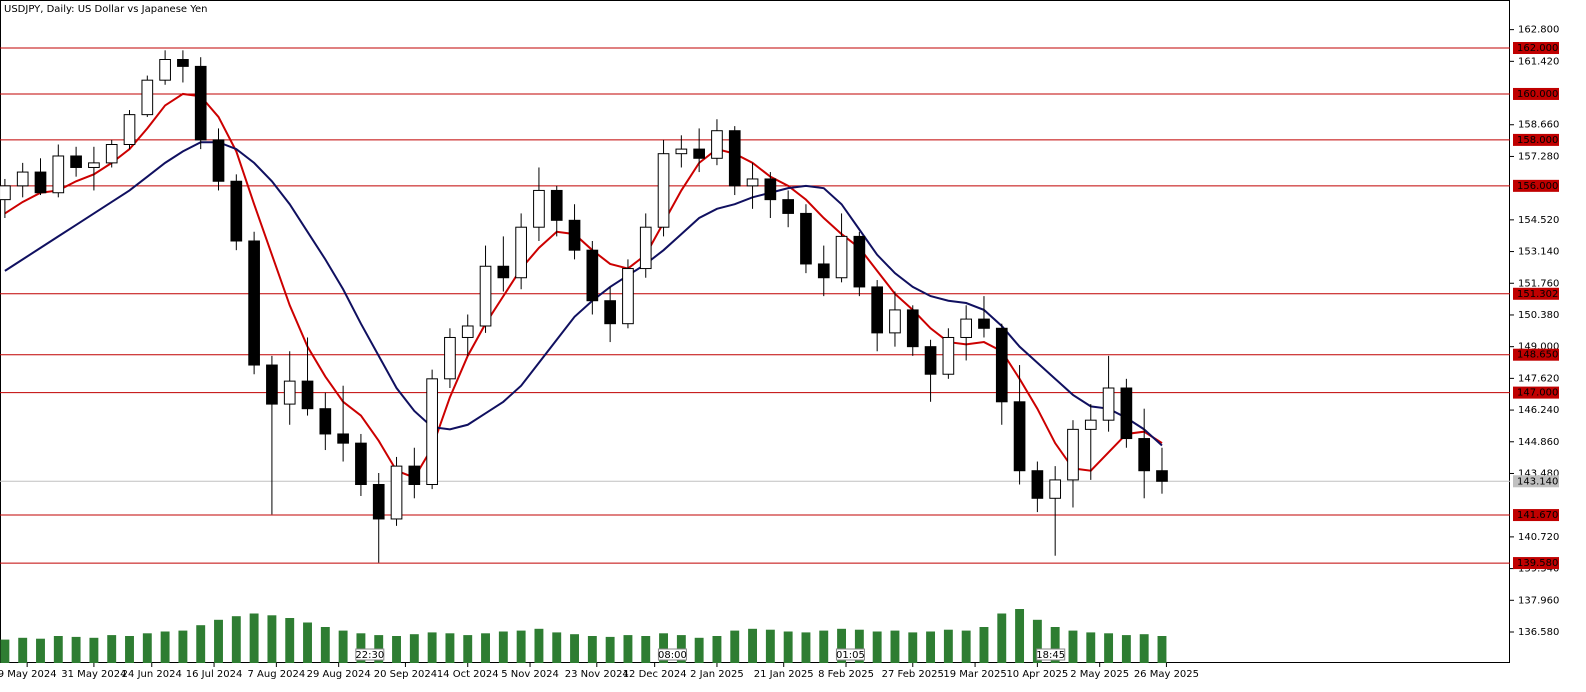  What do you see at coordinates (1099, 674) in the screenshot?
I see `x-tick-label: 2 May 2025` at bounding box center [1099, 674].